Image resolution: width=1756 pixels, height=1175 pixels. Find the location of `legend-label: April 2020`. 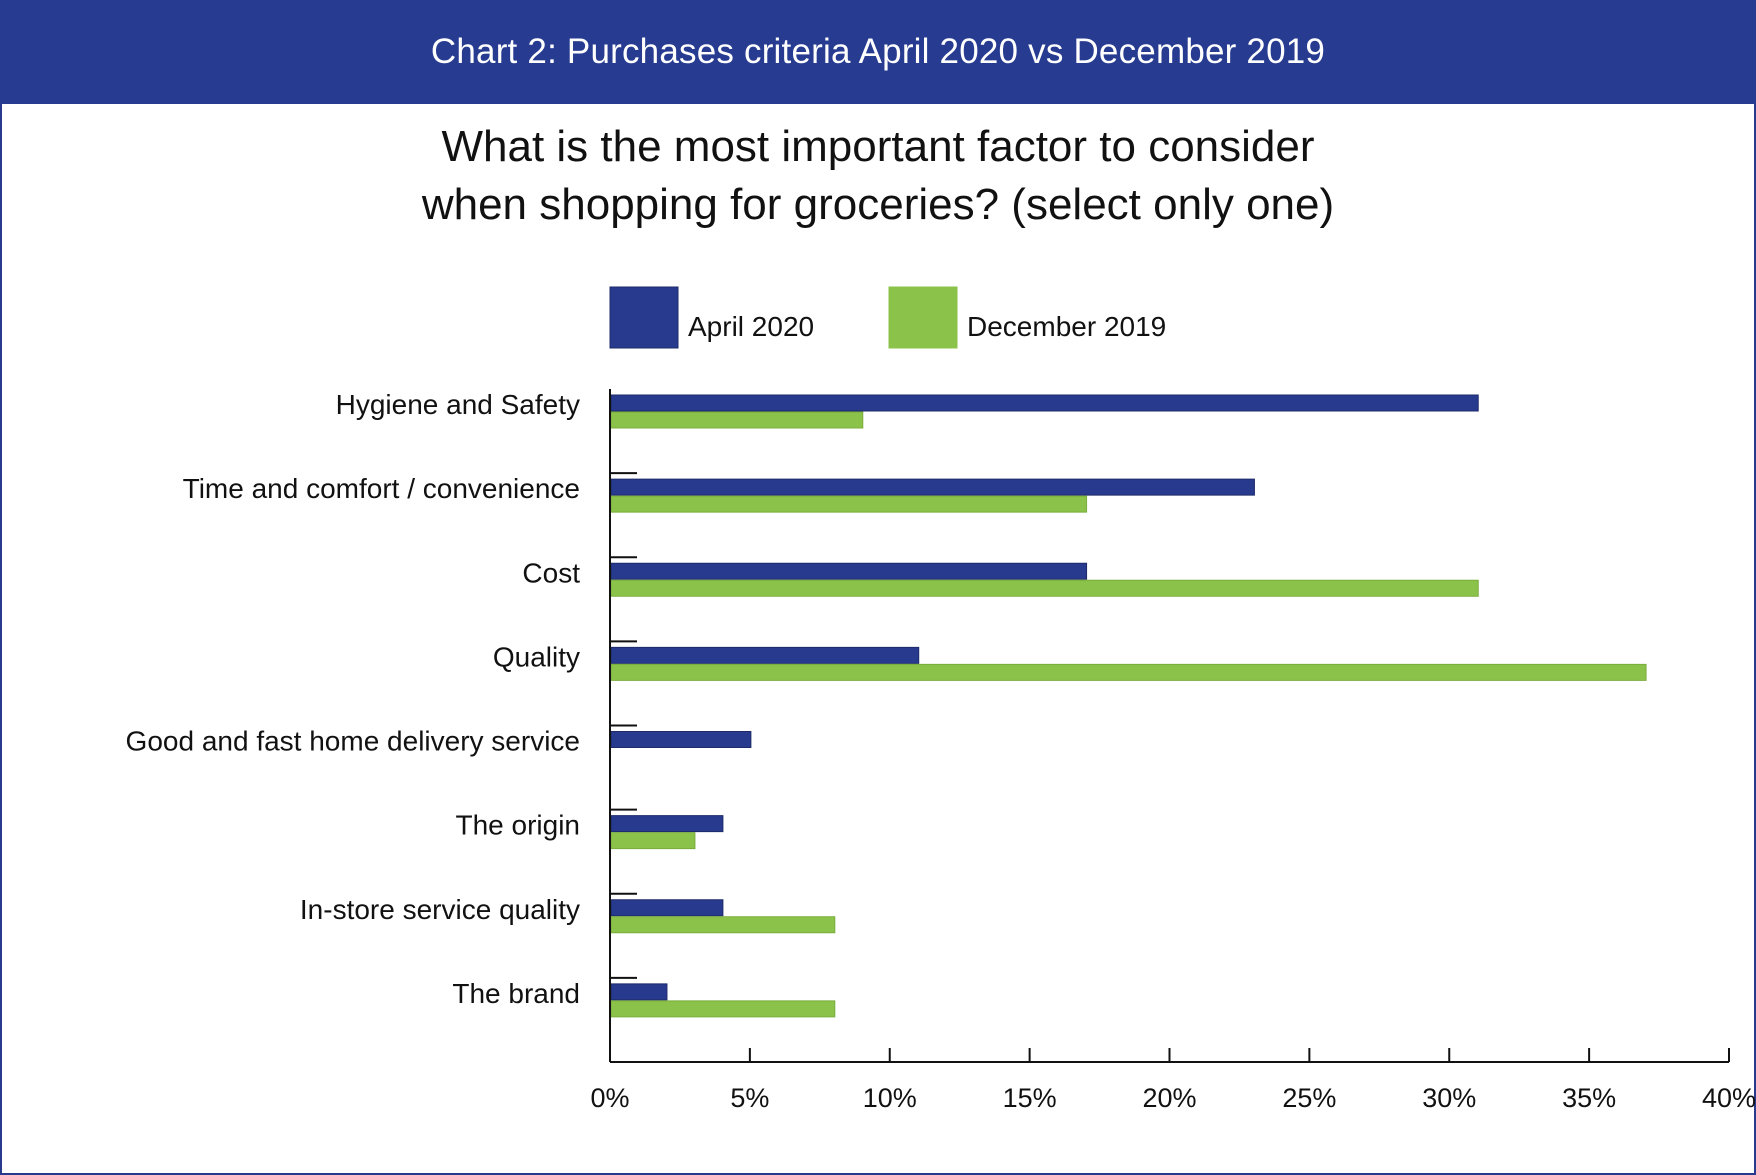

legend-label: April 2020 is located at coordinates (751, 326).